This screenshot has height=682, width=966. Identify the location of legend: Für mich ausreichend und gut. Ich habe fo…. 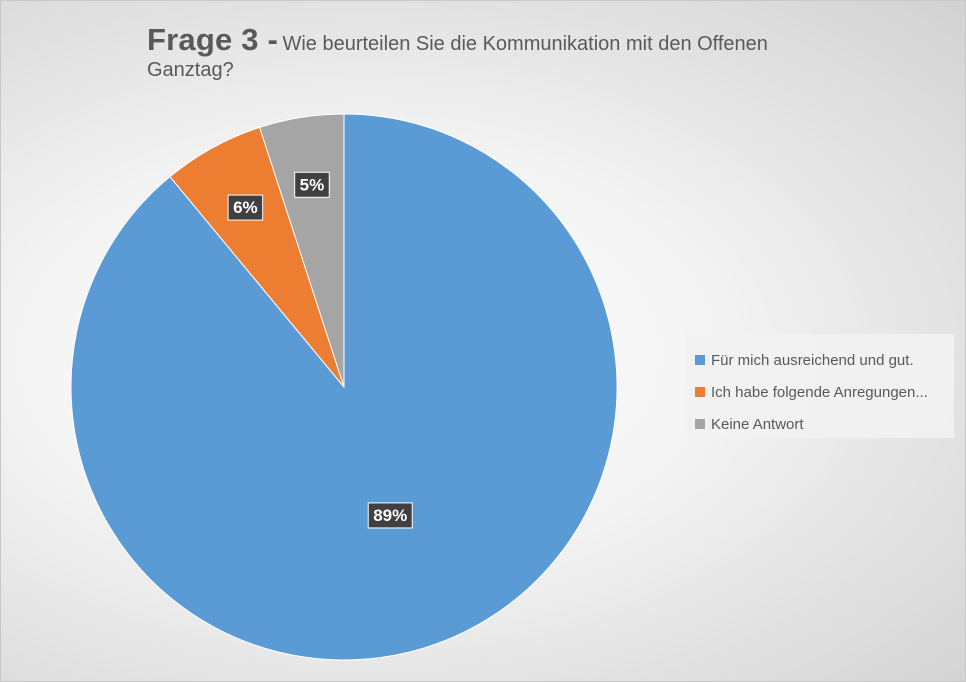
(819, 386).